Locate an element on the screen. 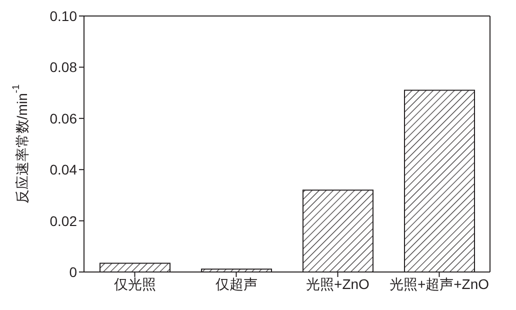 This screenshot has height=310, width=516. x-tick-label: 光照+ZnO is located at coordinates (338, 284).